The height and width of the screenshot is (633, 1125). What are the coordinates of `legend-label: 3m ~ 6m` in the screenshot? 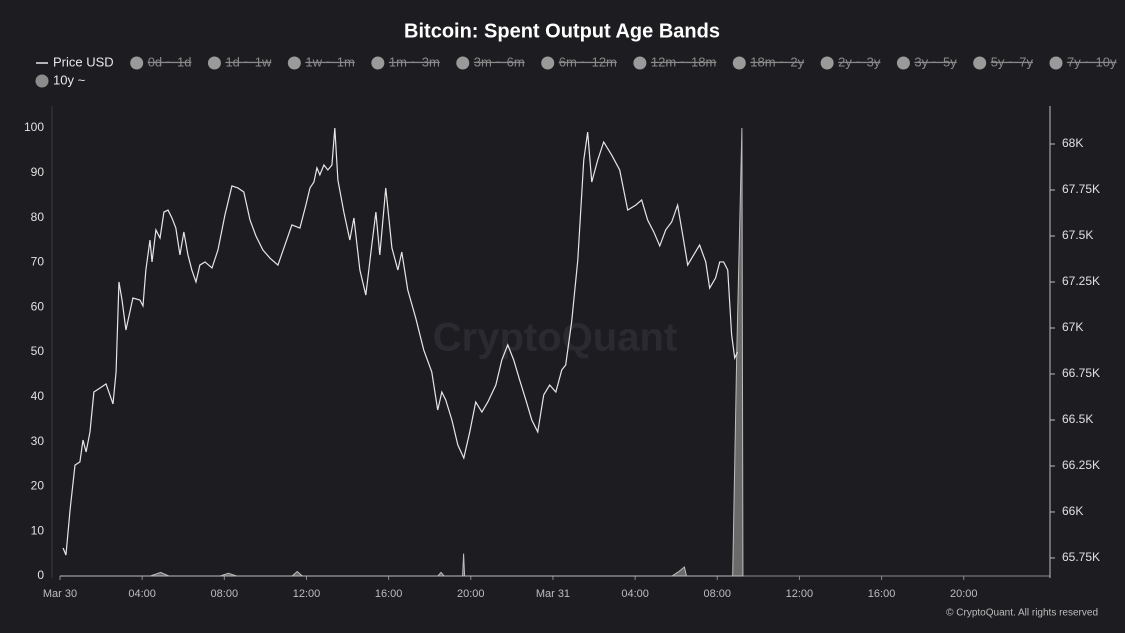 It's located at (499, 61).